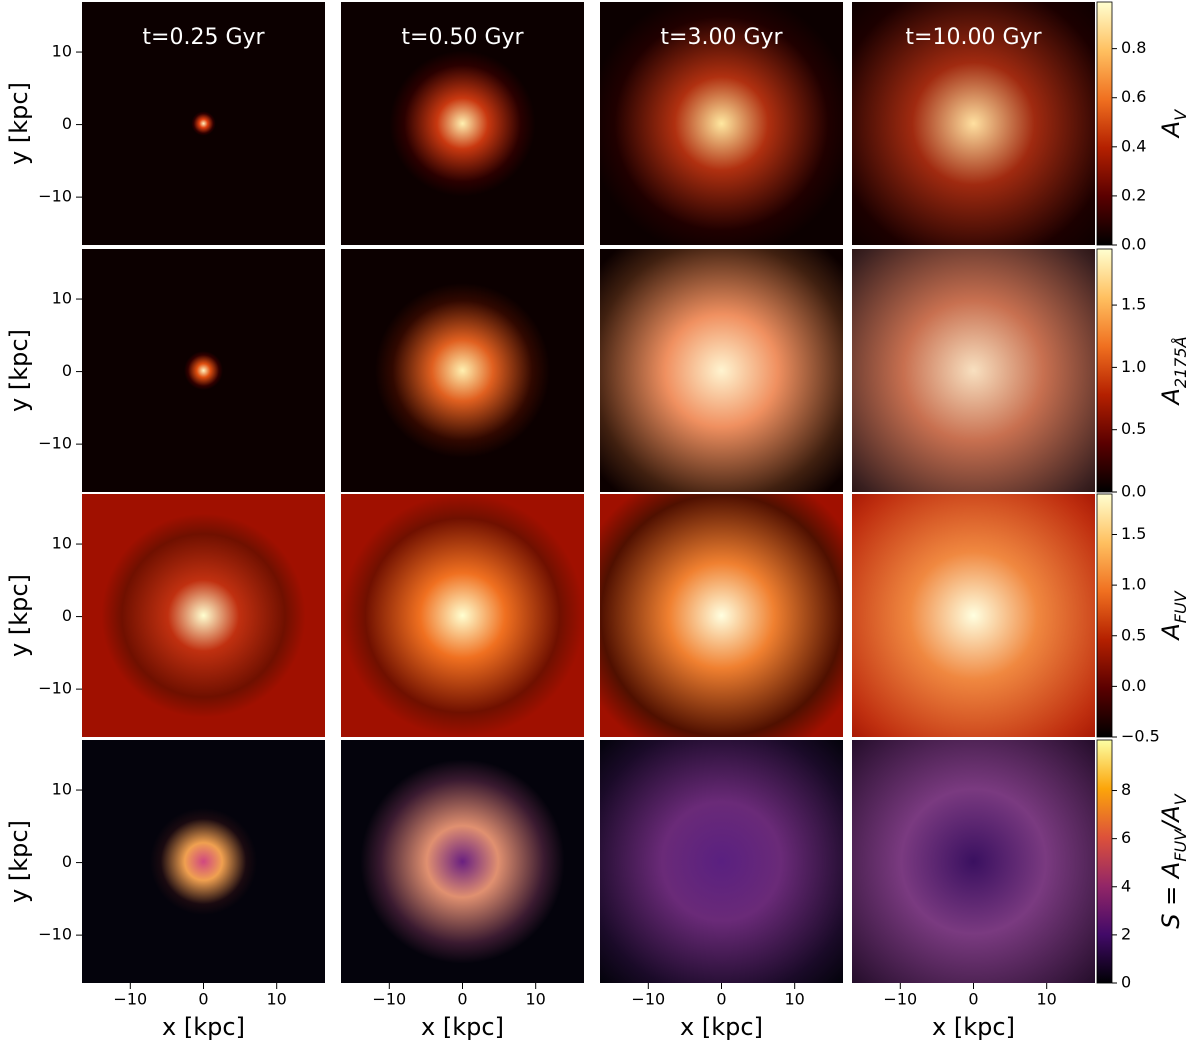 The height and width of the screenshot is (1044, 1200). What do you see at coordinates (973, 37) in the screenshot?
I see `panel-title: t=10.00 Gyr` at bounding box center [973, 37].